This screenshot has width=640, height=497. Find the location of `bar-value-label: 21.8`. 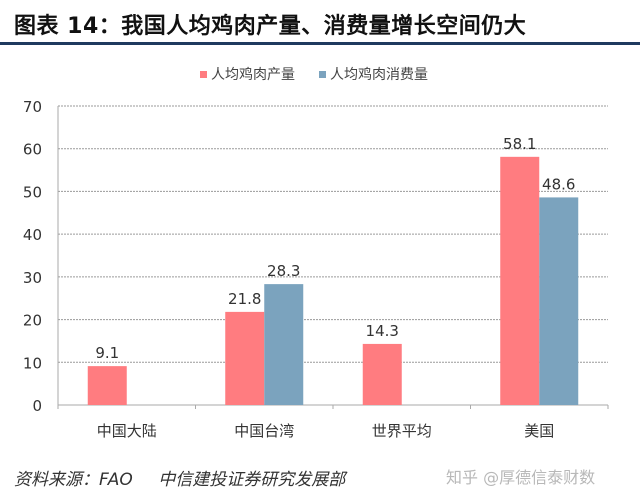

bar-value-label: 21.8 is located at coordinates (244, 299).